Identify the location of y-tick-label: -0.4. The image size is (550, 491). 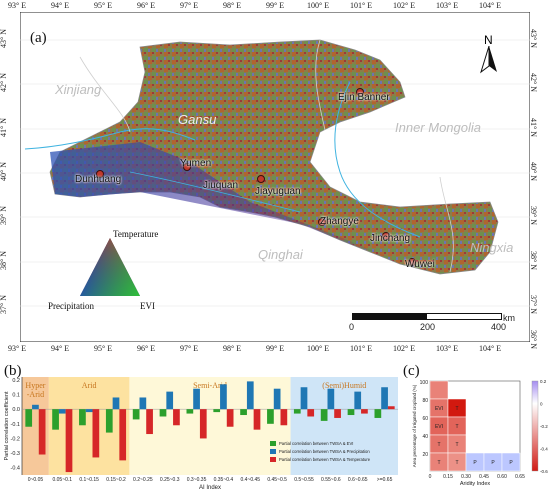
(15, 469).